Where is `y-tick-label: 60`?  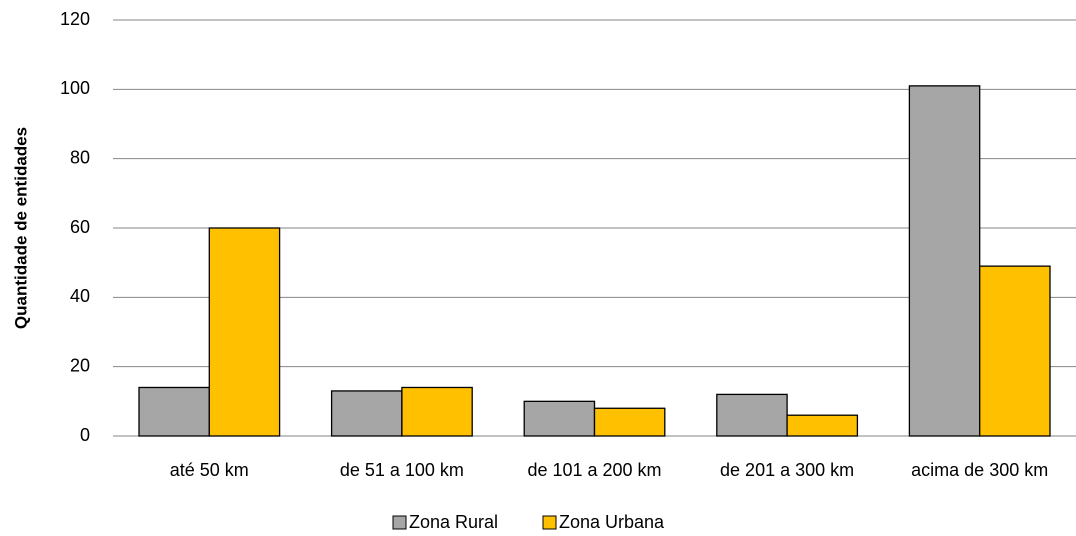
y-tick-label: 60 is located at coordinates (80, 227).